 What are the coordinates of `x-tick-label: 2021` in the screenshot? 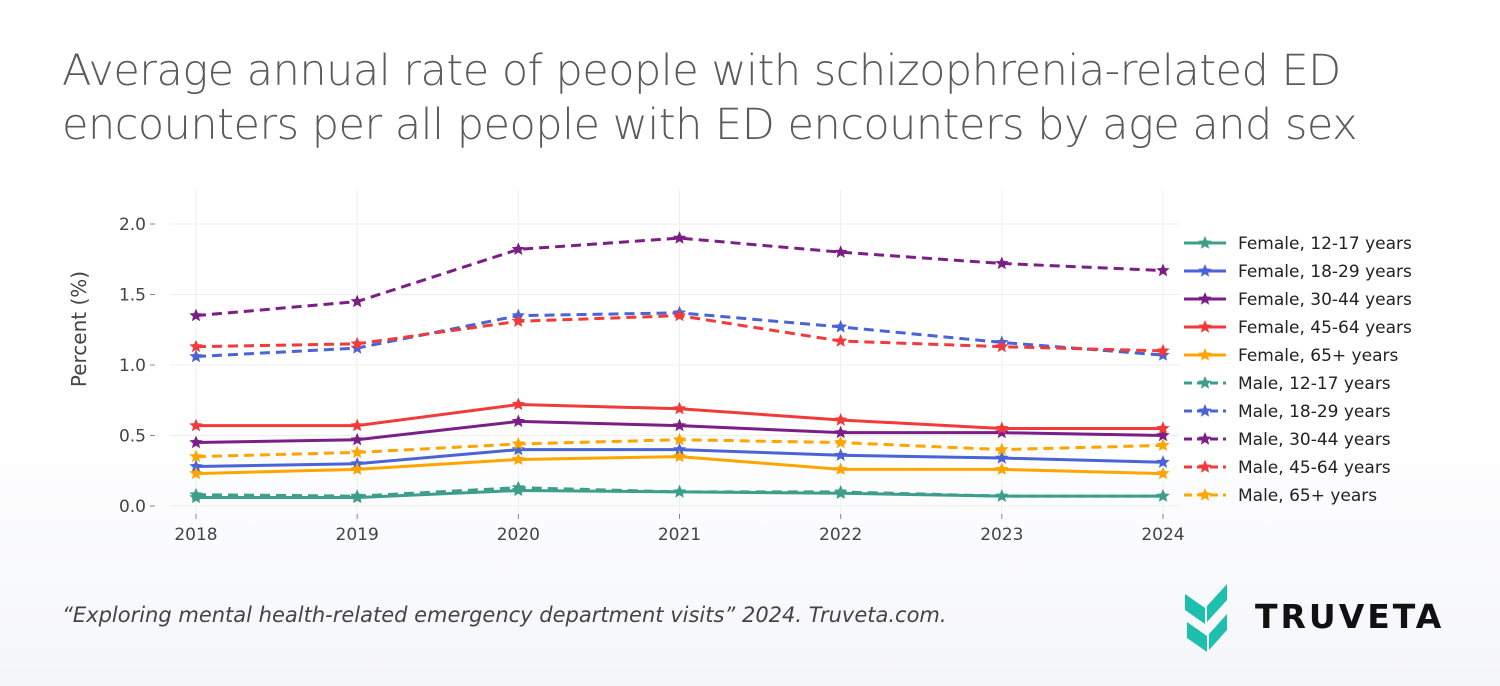 It's located at (679, 535).